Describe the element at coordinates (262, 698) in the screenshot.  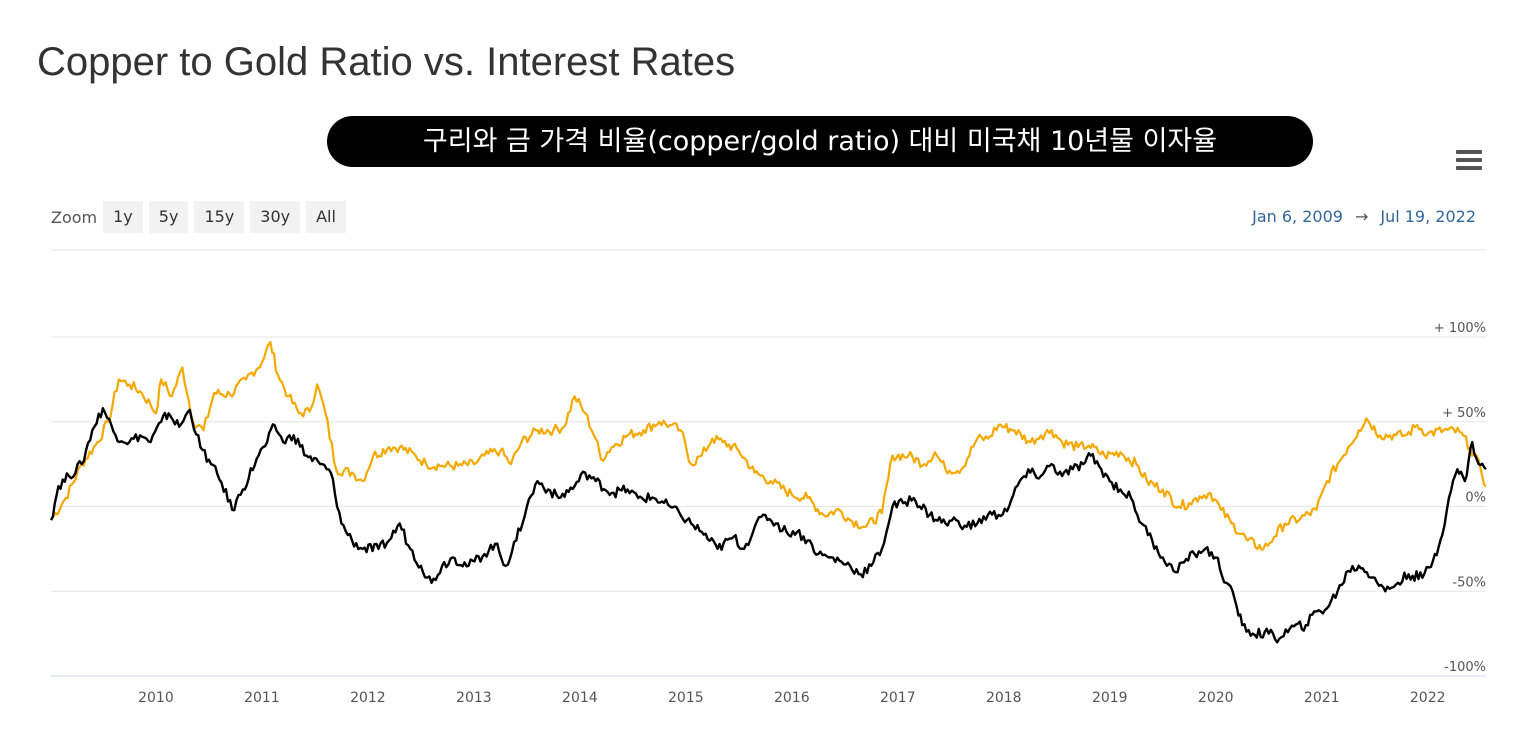
I see `x-tick-label: 2011` at that location.